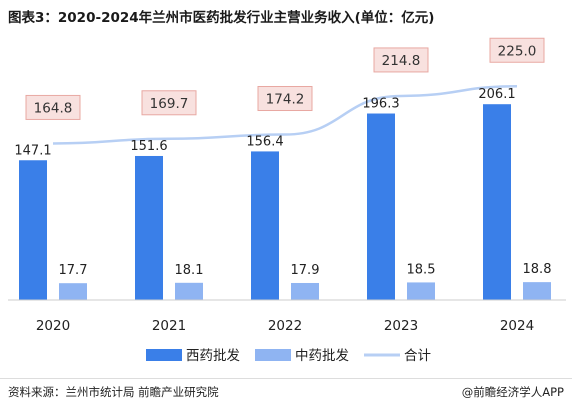 The width and height of the screenshot is (572, 415). Describe the element at coordinates (113, 392) in the screenshot. I see `source-note: 资料来源：兰州市统计局 前瞻产业研究院` at that location.